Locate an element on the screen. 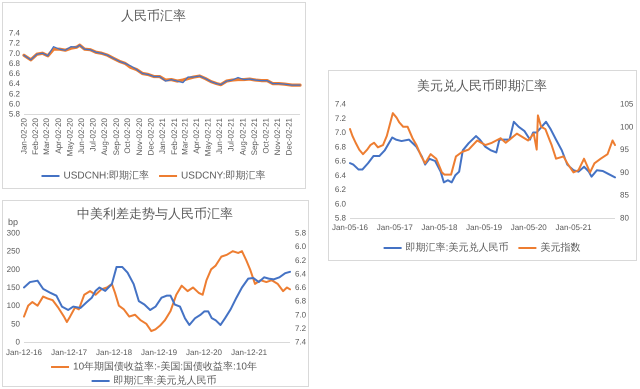 The image size is (640, 389). y2-tick-label: 6.8 is located at coordinates (301, 301).